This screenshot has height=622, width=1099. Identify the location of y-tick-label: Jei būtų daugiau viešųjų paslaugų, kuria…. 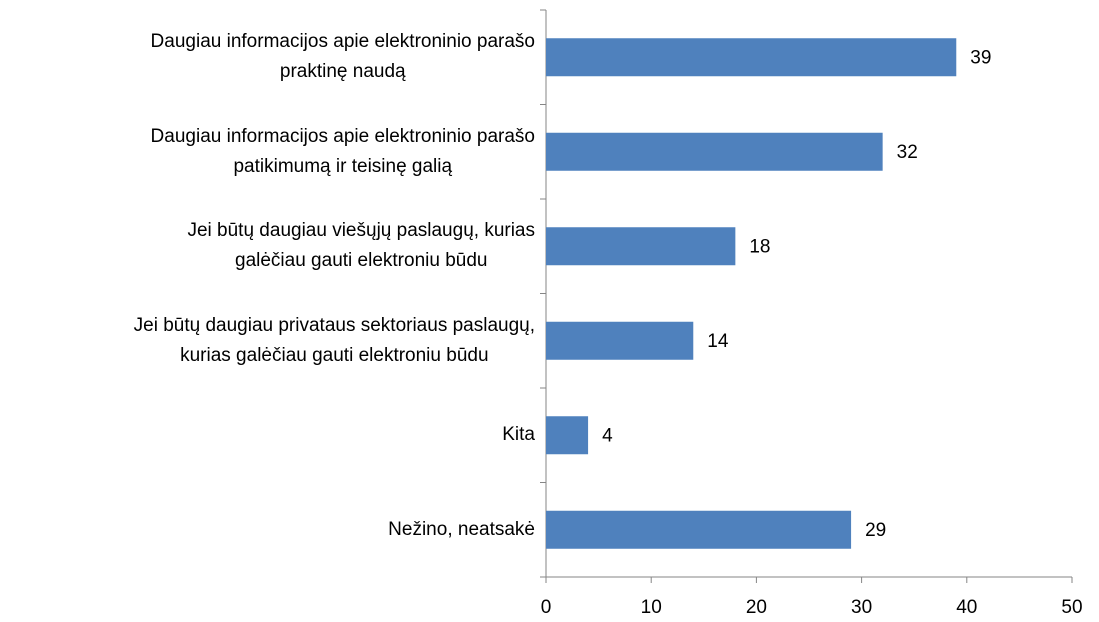
(361, 246).